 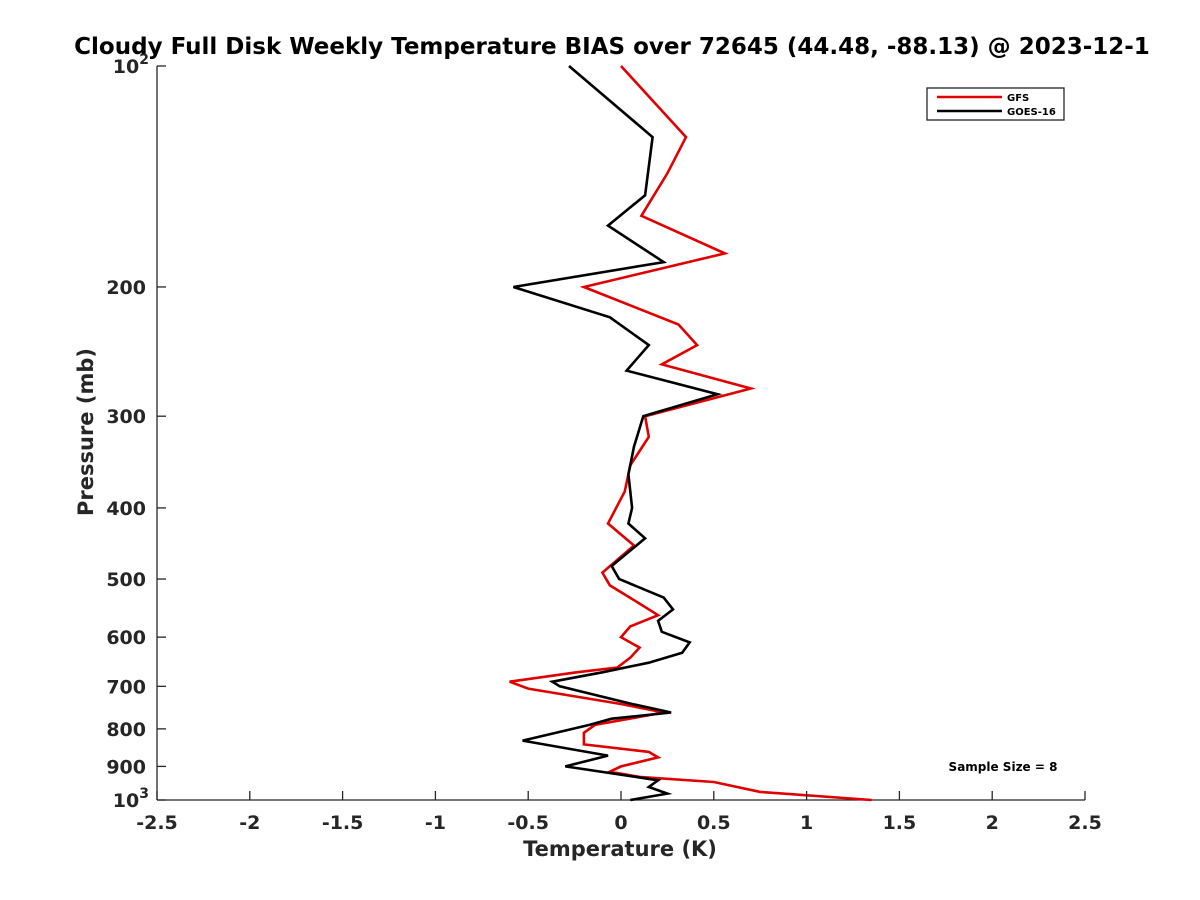 What do you see at coordinates (126, 509) in the screenshot?
I see `y-tick-label: 400` at bounding box center [126, 509].